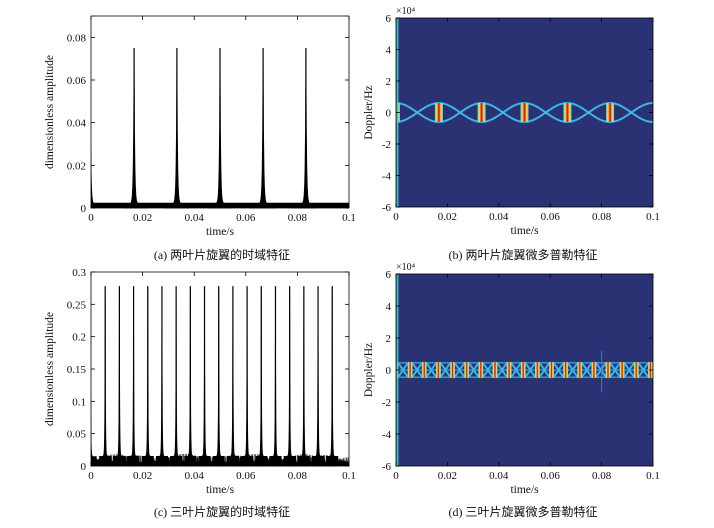  I want to click on caption-a: (a) 两叶片旋翼的时域特征, so click(222, 254).